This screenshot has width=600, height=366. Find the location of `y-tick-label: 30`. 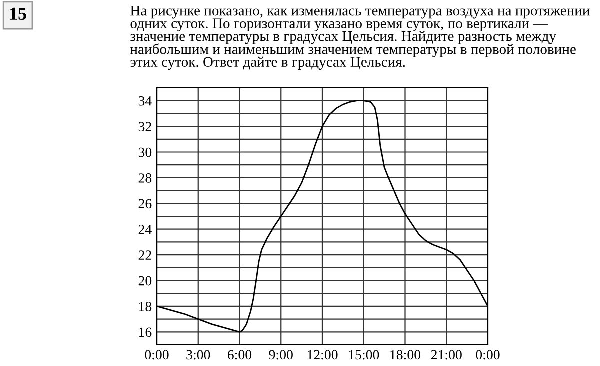

y-tick-label: 30 is located at coordinates (145, 153).